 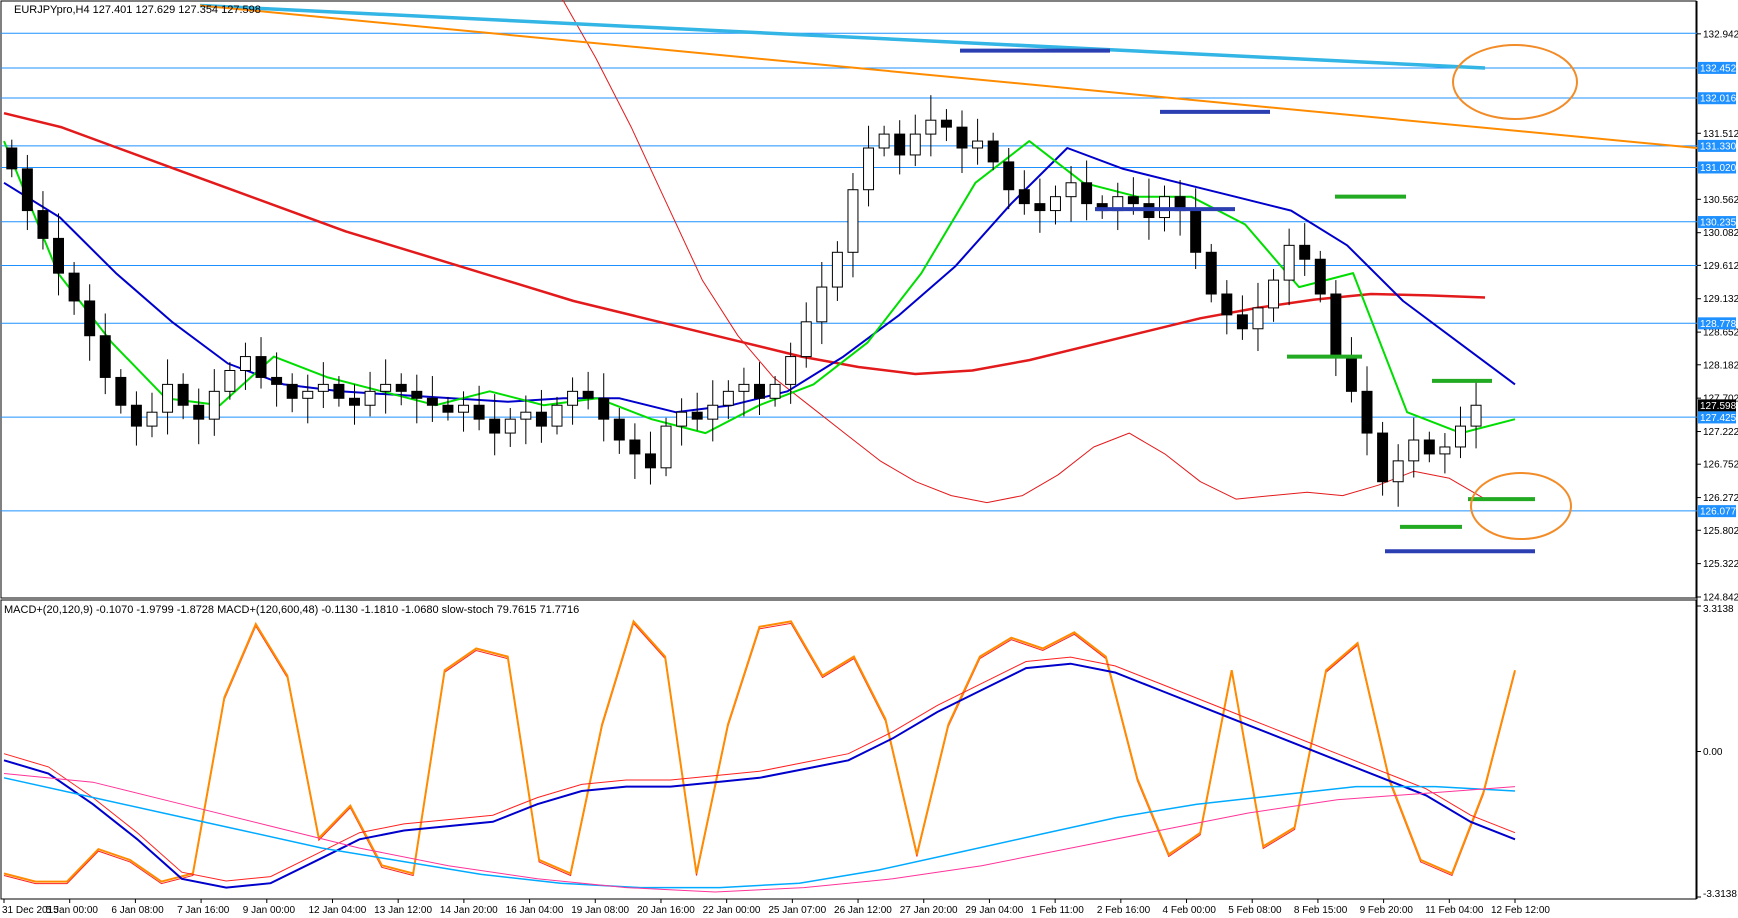 I want to click on x-tick-label: 11 Feb 04:00, so click(x=1454, y=910).